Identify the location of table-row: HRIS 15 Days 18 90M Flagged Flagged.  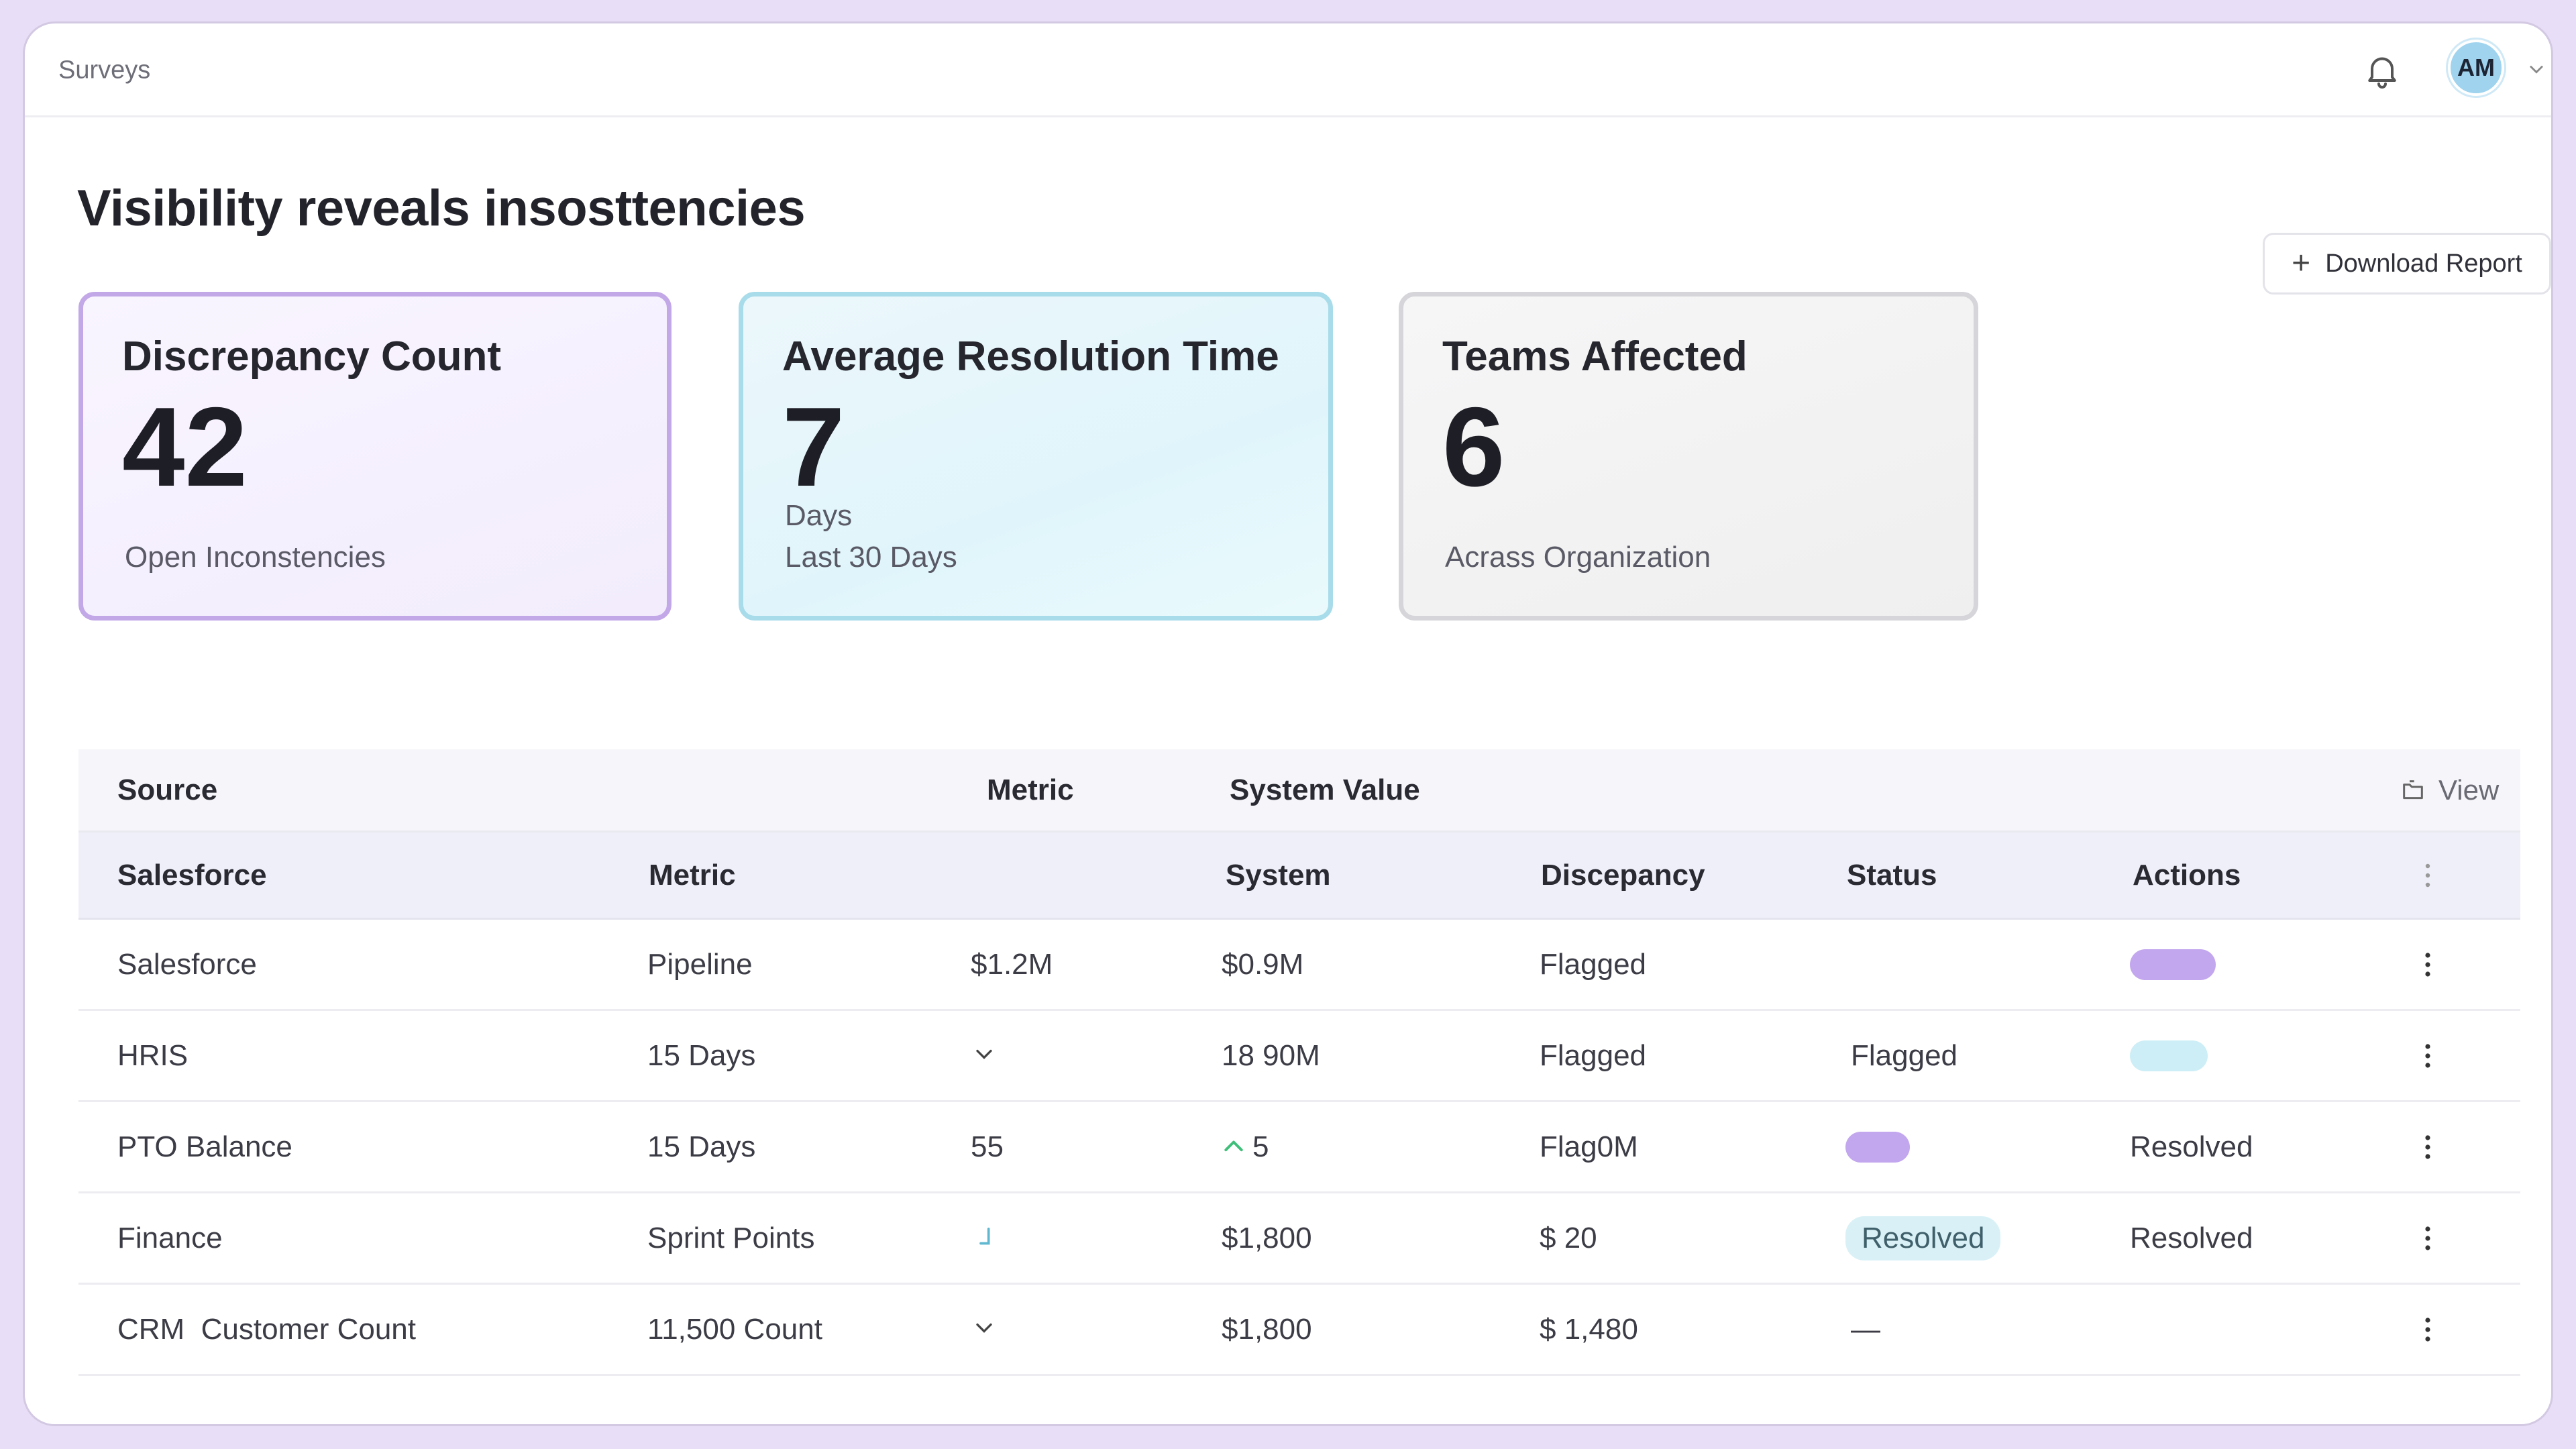
(1299, 1056).